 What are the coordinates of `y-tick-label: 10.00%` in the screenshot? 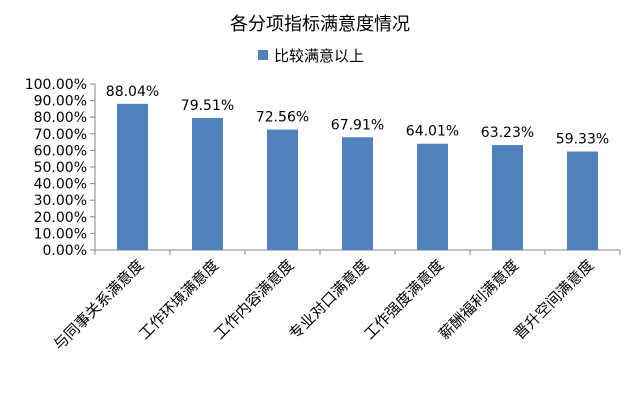 It's located at (60, 234).